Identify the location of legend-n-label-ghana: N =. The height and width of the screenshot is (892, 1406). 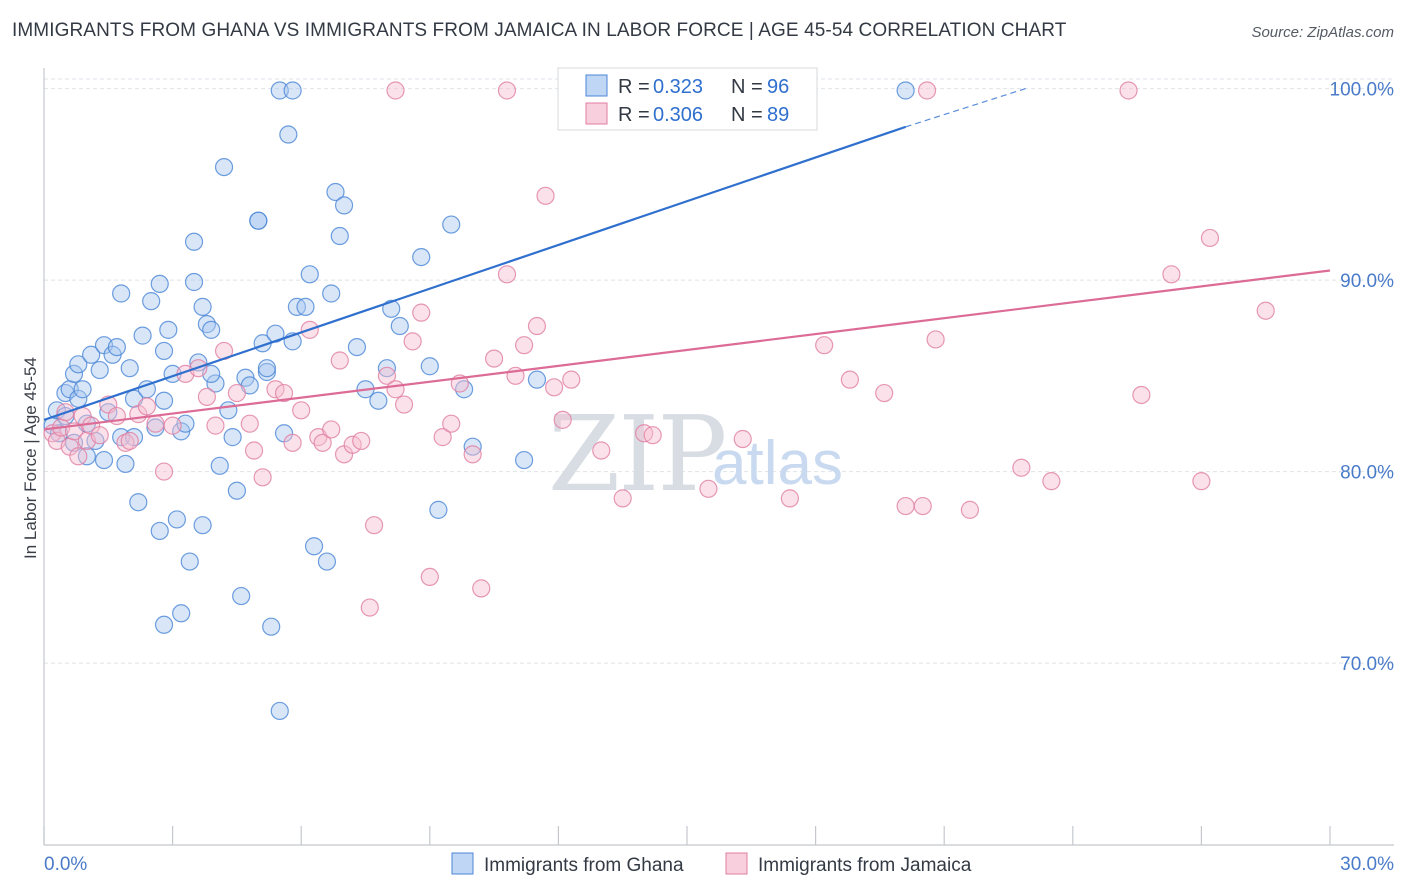
(747, 87).